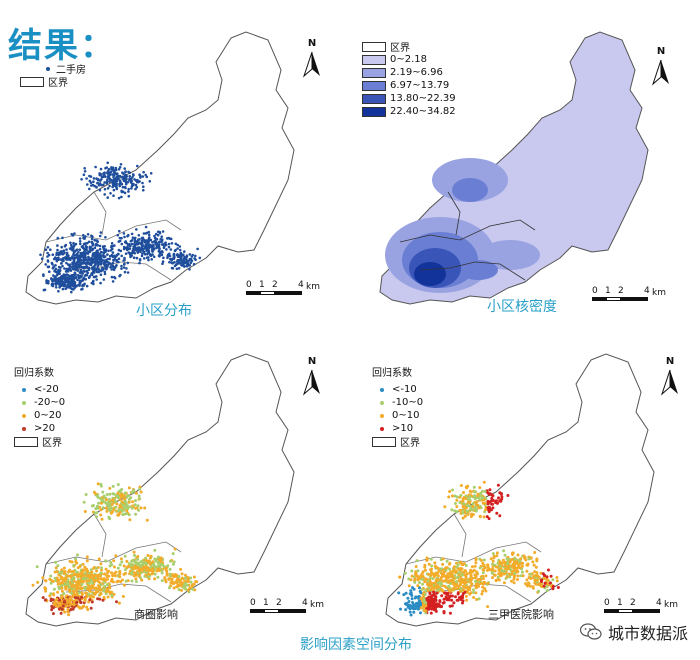 Image resolution: width=700 pixels, height=660 pixels. What do you see at coordinates (46, 389) in the screenshot?
I see `legend-label: <-20` at bounding box center [46, 389].